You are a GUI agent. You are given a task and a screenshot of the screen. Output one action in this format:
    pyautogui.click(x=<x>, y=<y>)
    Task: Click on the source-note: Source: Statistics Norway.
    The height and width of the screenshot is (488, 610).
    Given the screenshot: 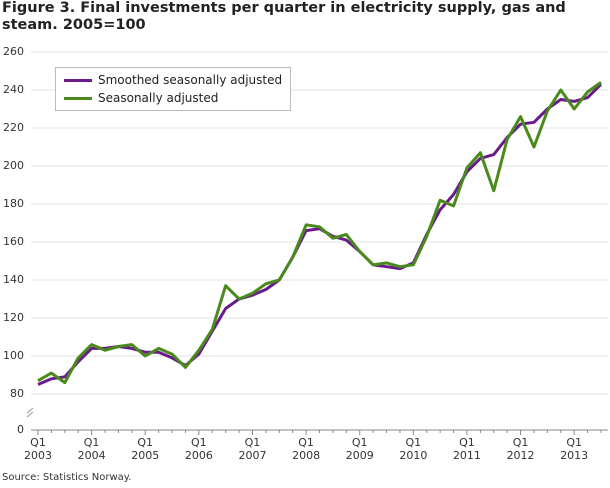 What is the action you would take?
    pyautogui.click(x=67, y=477)
    